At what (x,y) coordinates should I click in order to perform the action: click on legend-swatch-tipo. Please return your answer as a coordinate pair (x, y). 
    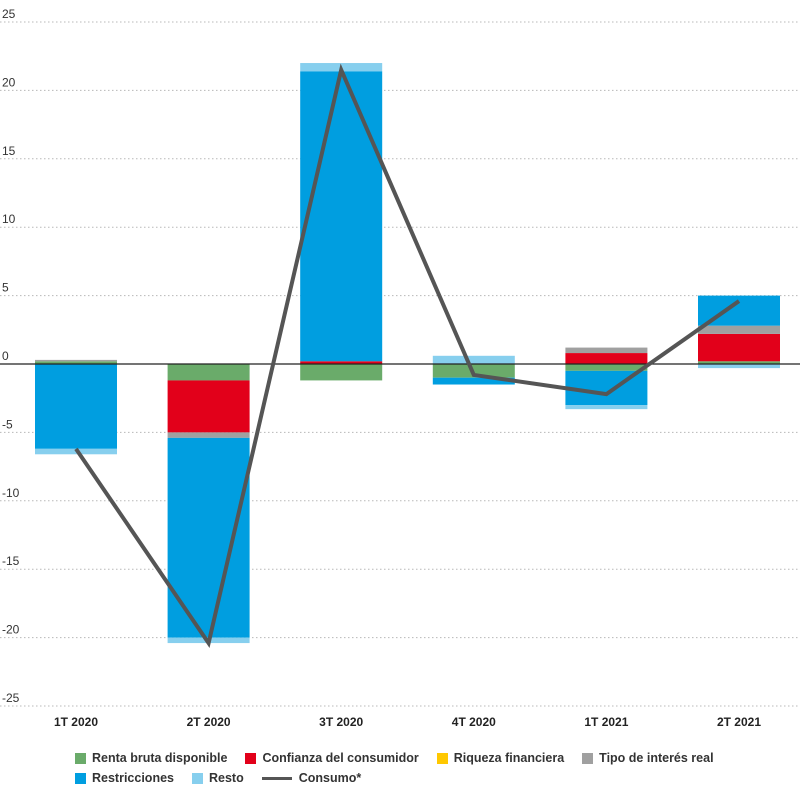
    Looking at the image, I should click on (588, 758).